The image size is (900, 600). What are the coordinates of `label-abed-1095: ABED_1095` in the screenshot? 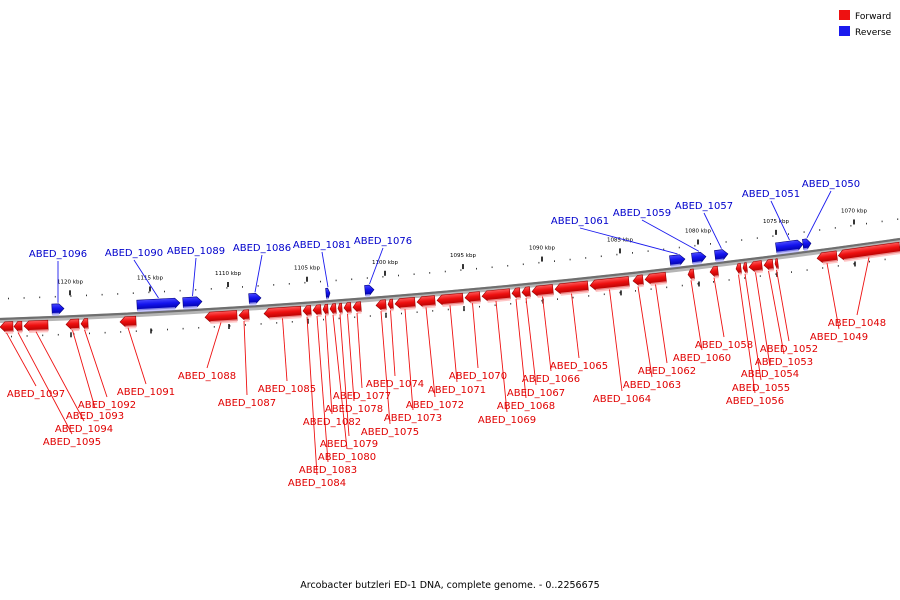 It's located at (72, 442).